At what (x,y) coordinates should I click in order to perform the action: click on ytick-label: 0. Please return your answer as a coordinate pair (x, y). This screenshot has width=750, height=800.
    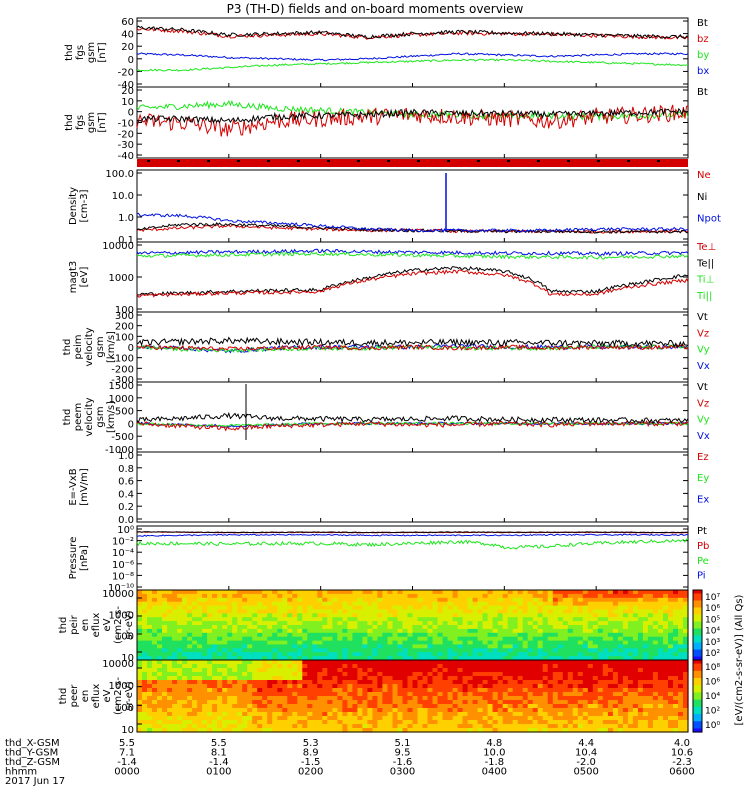
    Looking at the image, I should click on (131, 348).